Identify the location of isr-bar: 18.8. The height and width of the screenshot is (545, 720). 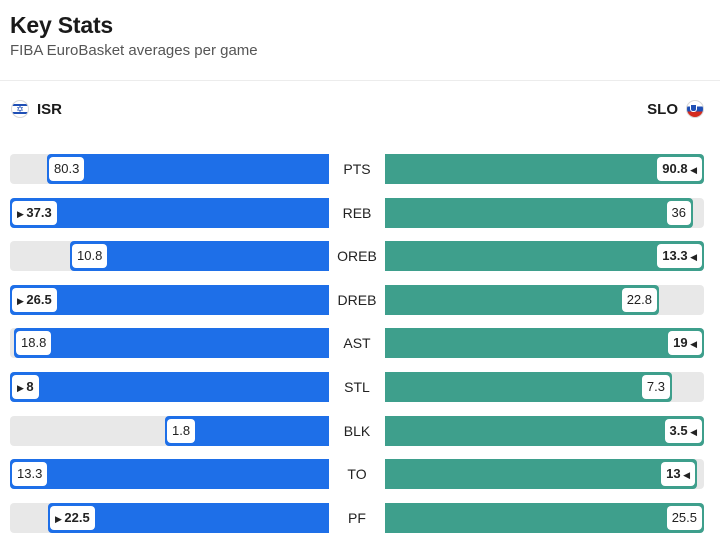
(171, 343).